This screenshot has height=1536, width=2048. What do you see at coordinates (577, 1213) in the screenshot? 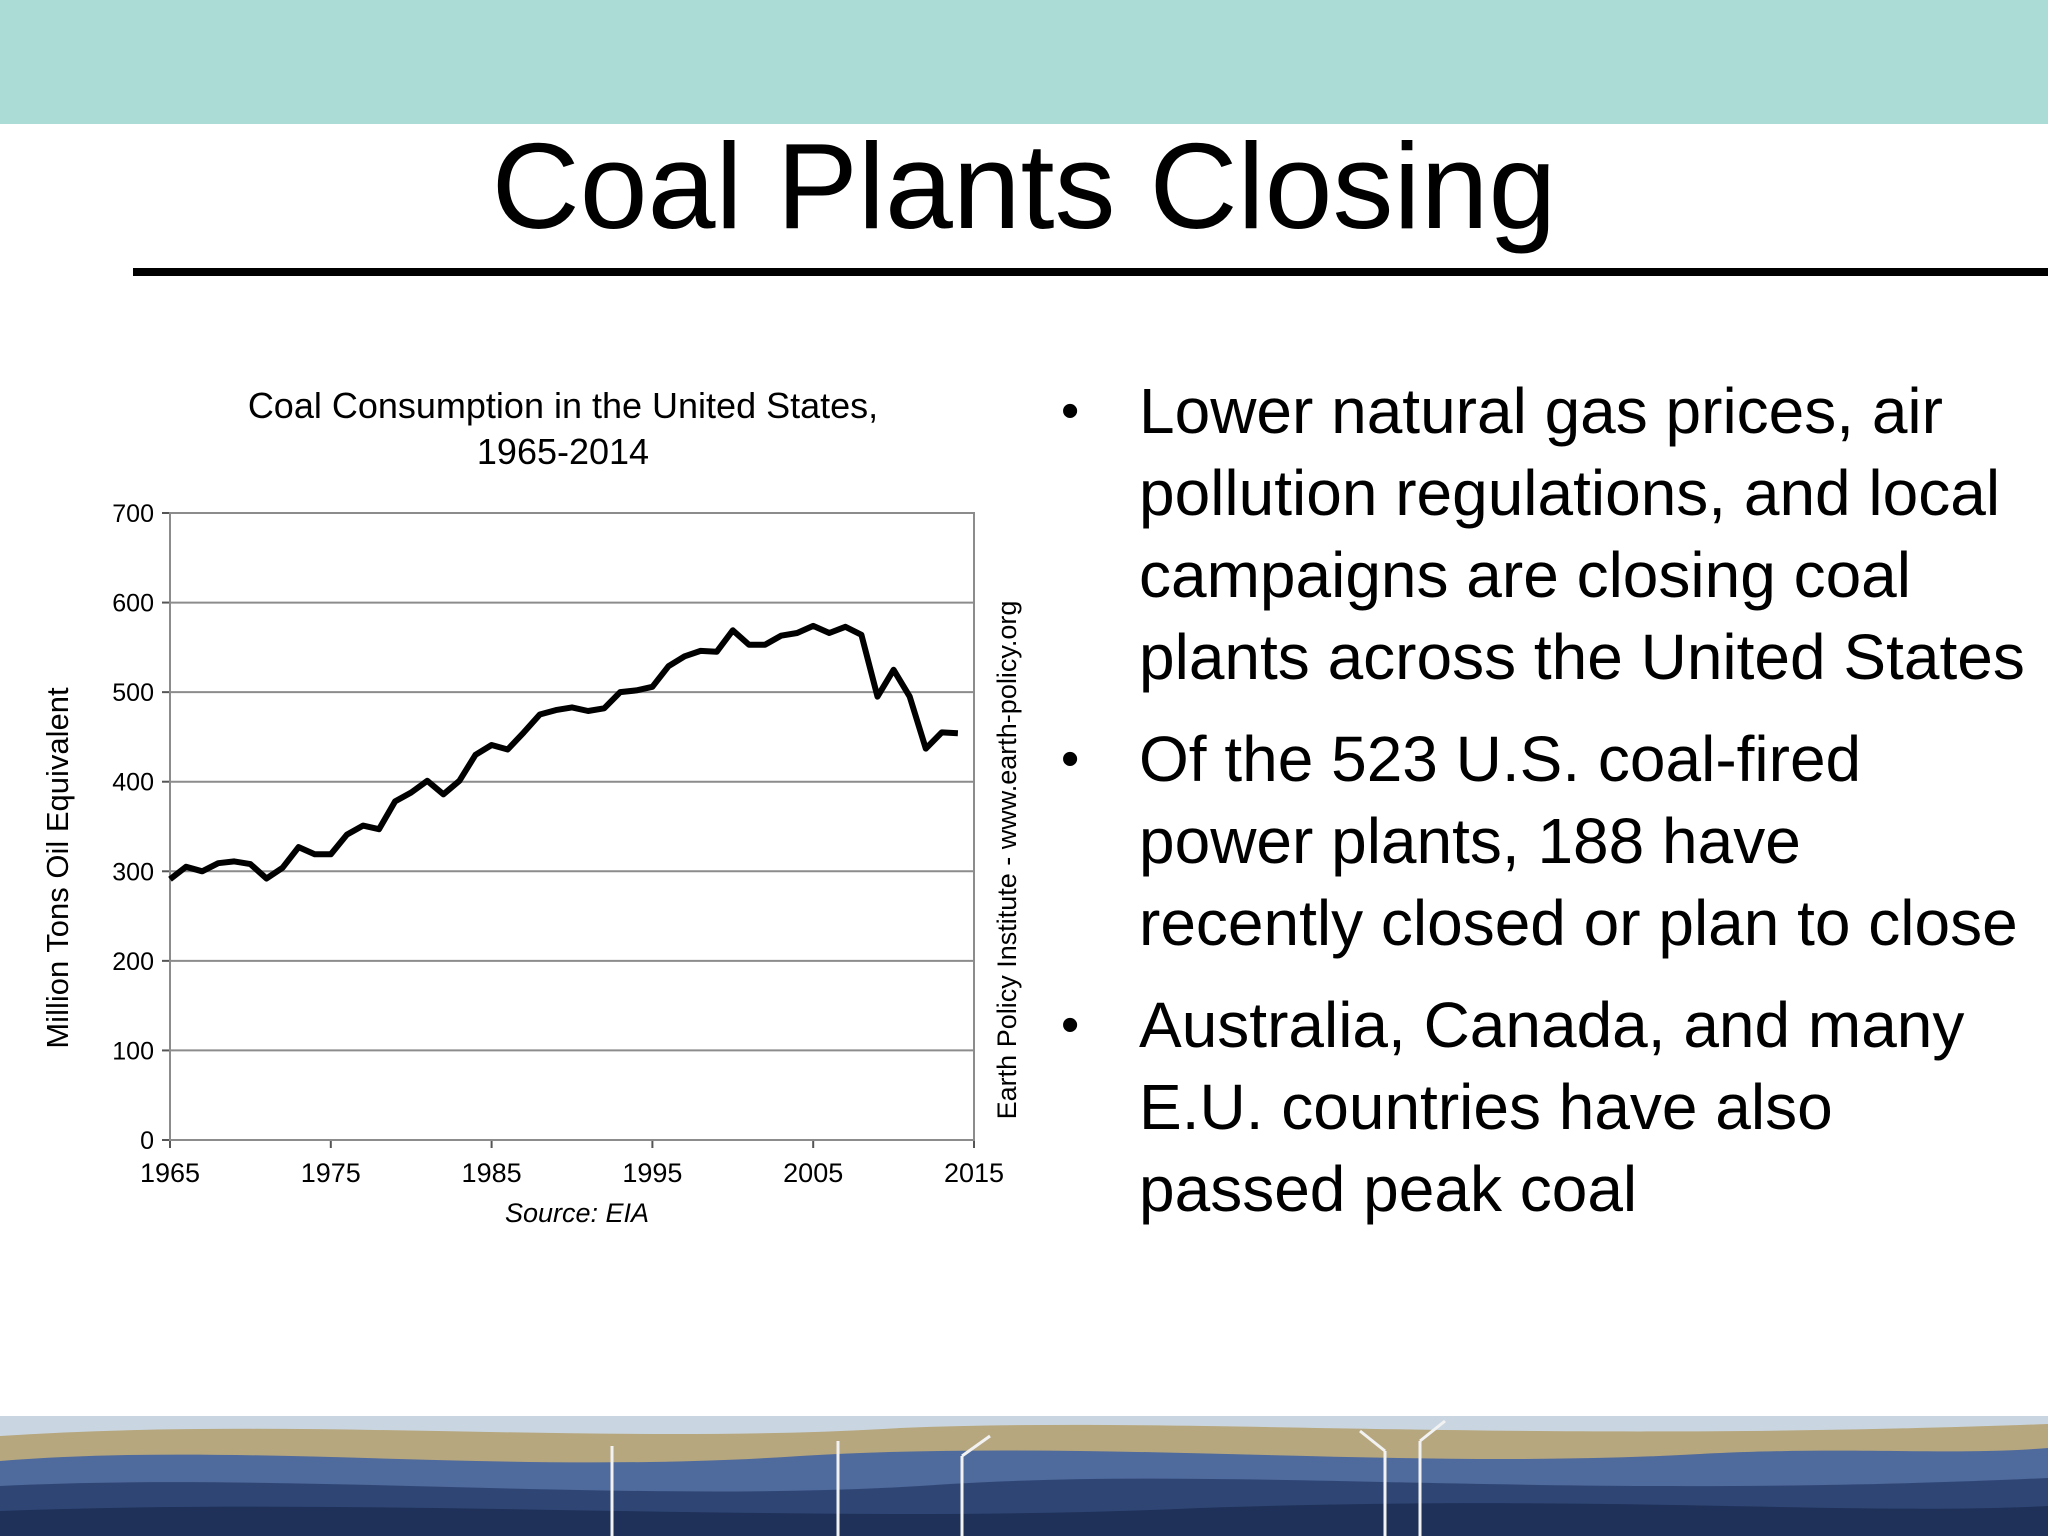
I see `x-axis-label: Source: EIA` at bounding box center [577, 1213].